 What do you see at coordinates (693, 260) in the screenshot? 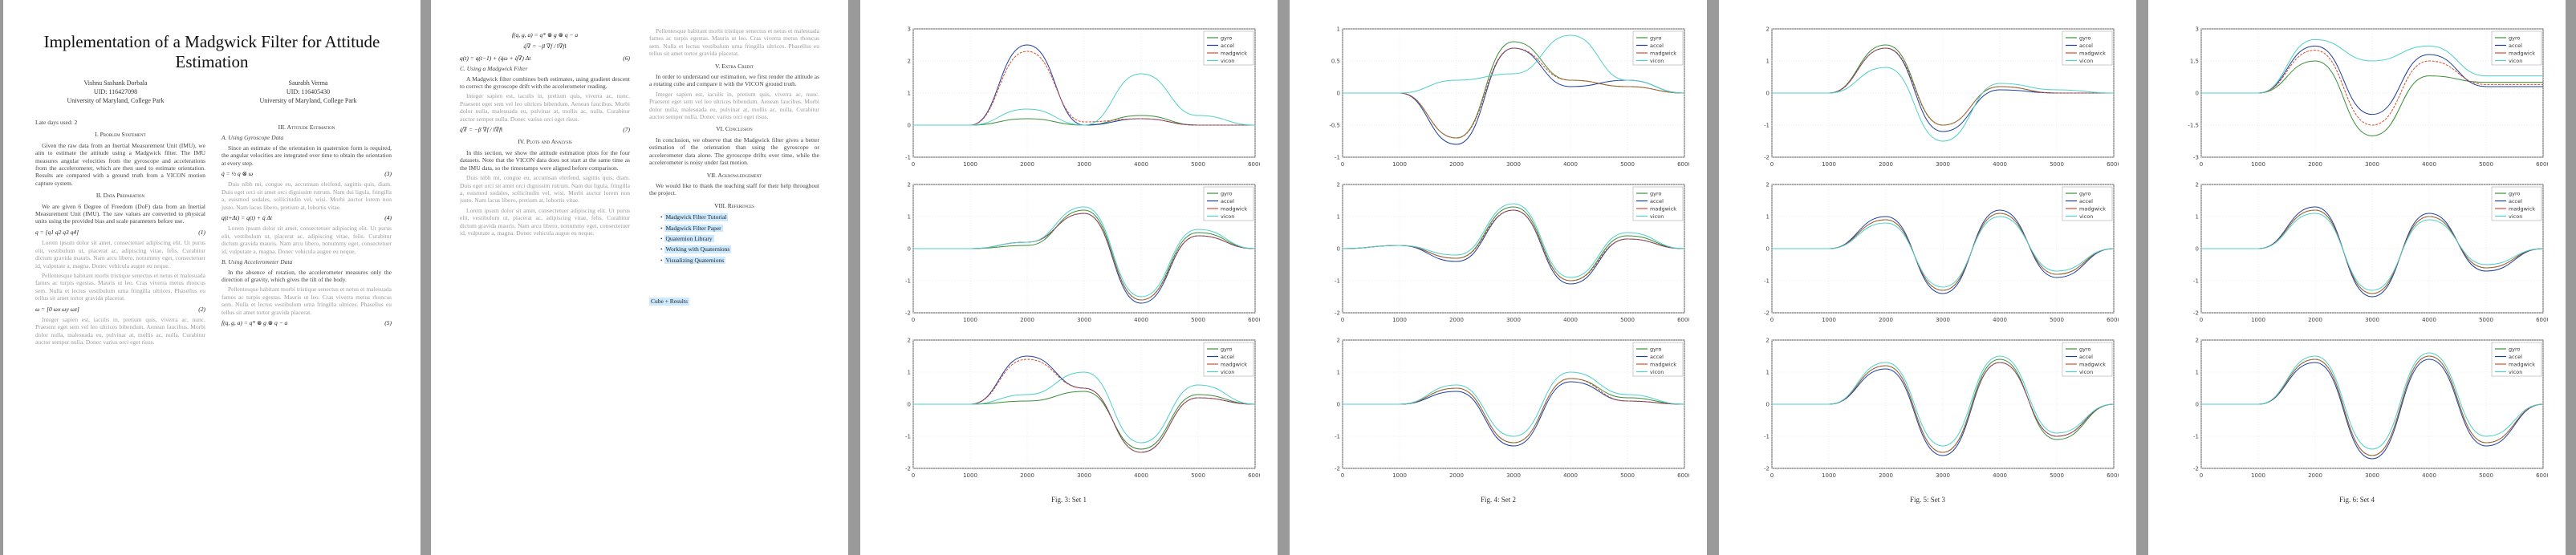
I see `reference-link: • Visualizing Quaternions` at bounding box center [693, 260].